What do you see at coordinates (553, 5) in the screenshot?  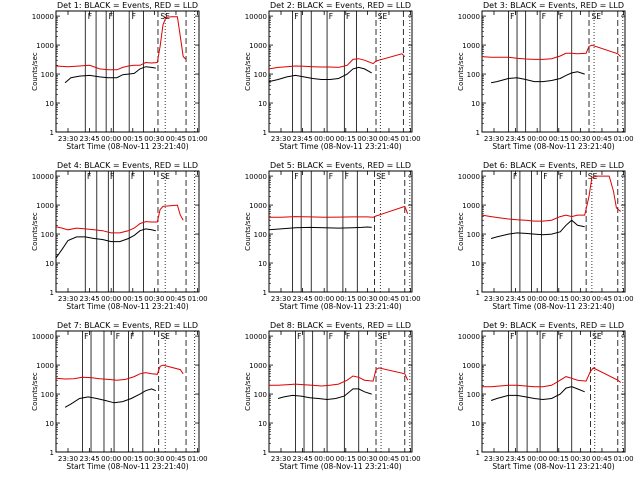 I see `panel-title: Det 3: BLACK = Events, RED = LLD` at bounding box center [553, 5].